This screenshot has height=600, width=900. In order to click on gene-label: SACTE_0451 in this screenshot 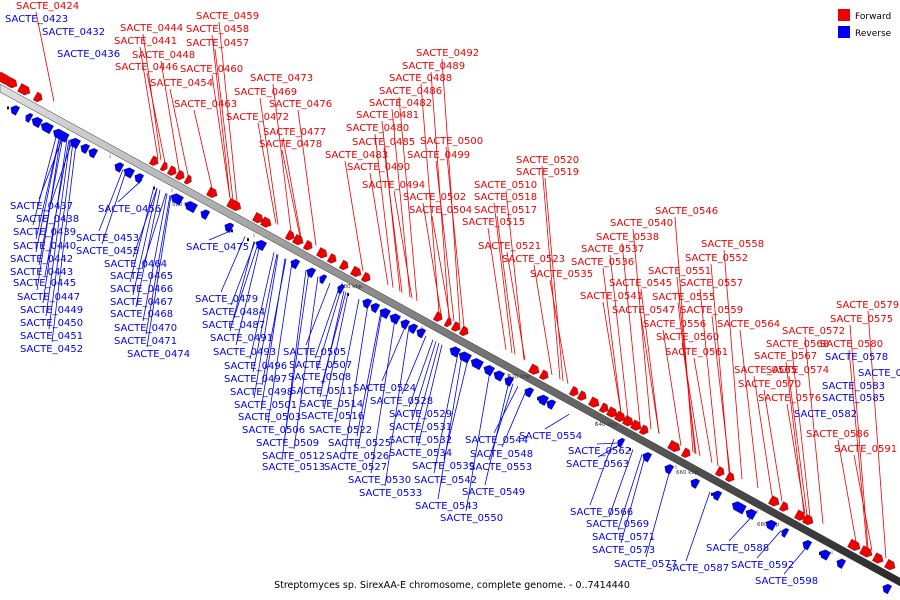, I will do `click(51, 336)`.